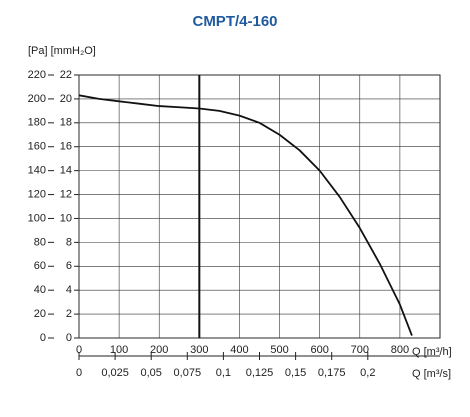 This screenshot has height=417, width=470. I want to click on y-tick-label: 160, so click(37, 147).